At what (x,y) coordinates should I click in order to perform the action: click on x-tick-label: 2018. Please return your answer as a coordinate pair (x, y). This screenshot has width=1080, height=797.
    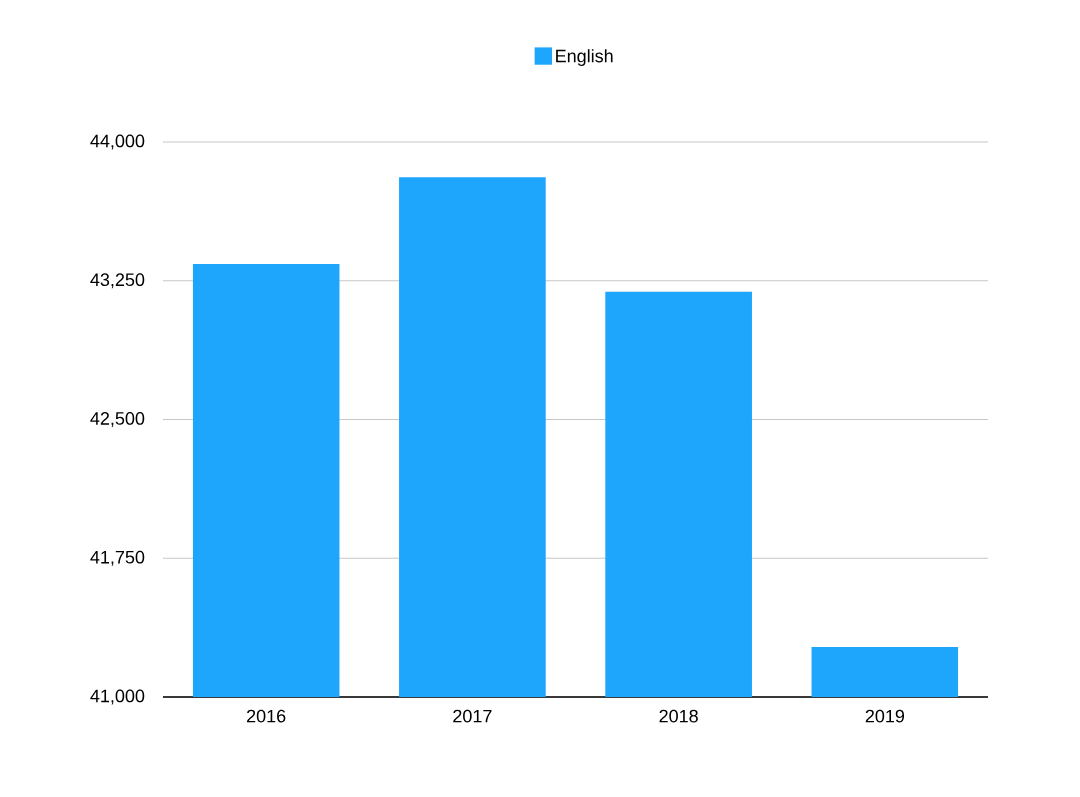
    Looking at the image, I should click on (678, 716).